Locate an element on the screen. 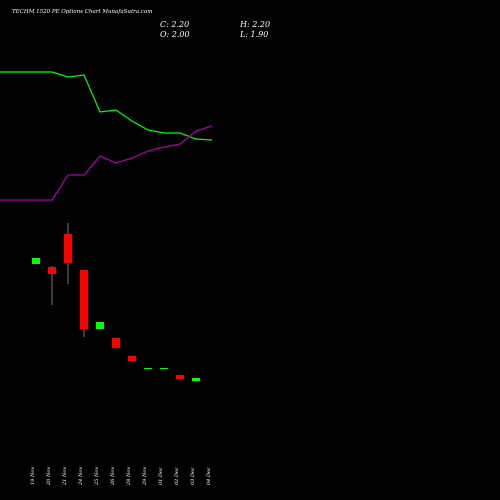 The image size is (500, 500). moving-average-lines is located at coordinates (106, 136).